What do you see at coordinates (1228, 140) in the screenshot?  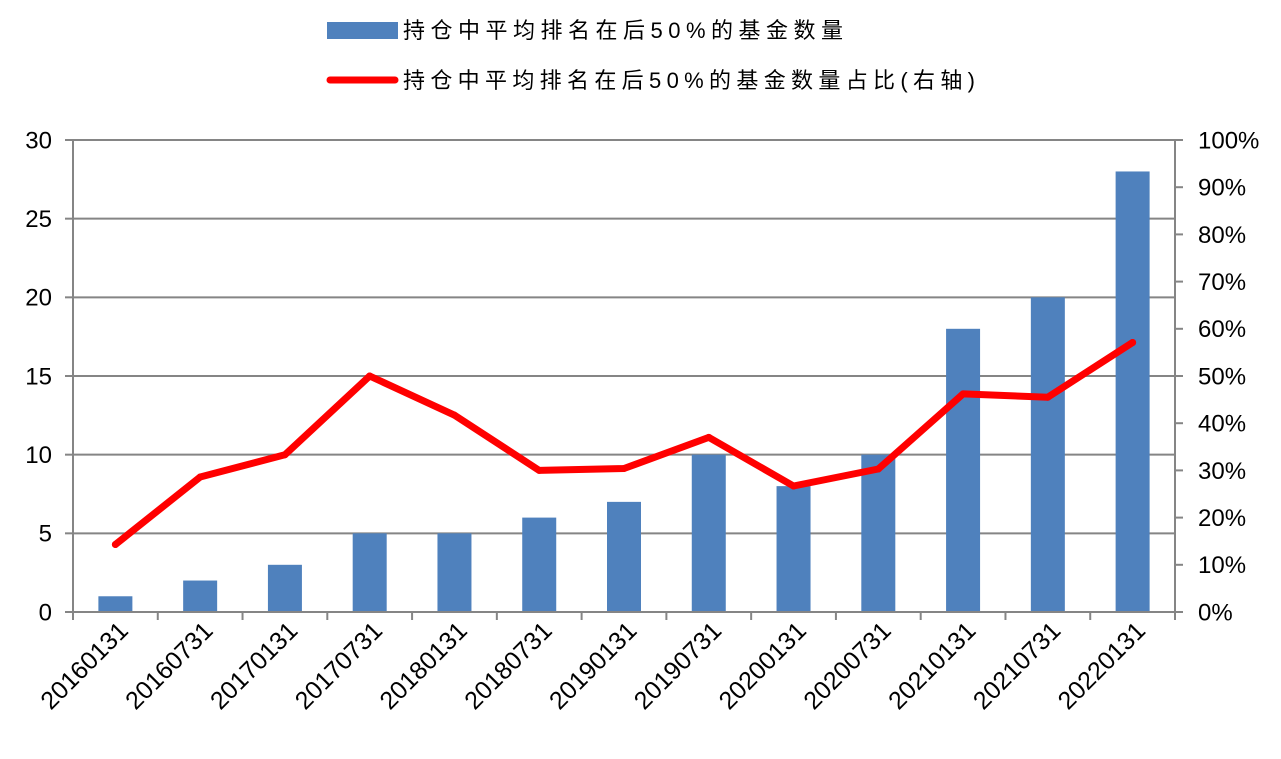 I see `right-axis-tick-label: 100%` at bounding box center [1228, 140].